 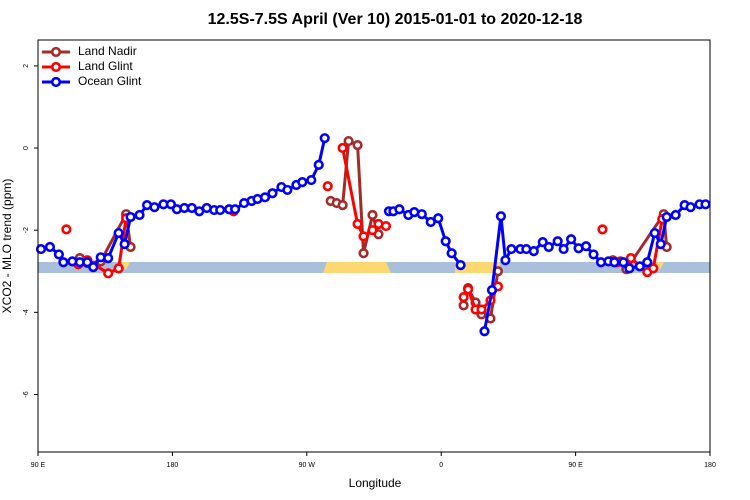 I want to click on legend-label: Ocean Glint, so click(x=110, y=81).